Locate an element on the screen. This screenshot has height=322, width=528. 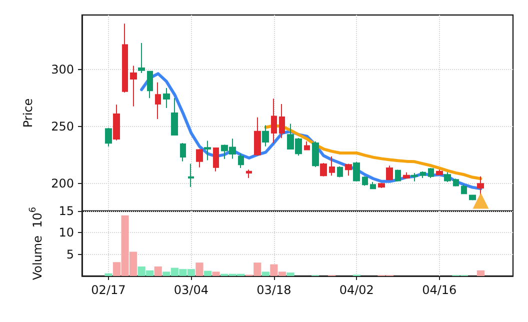
y-tick-label: 15 is located at coordinates (66, 211).